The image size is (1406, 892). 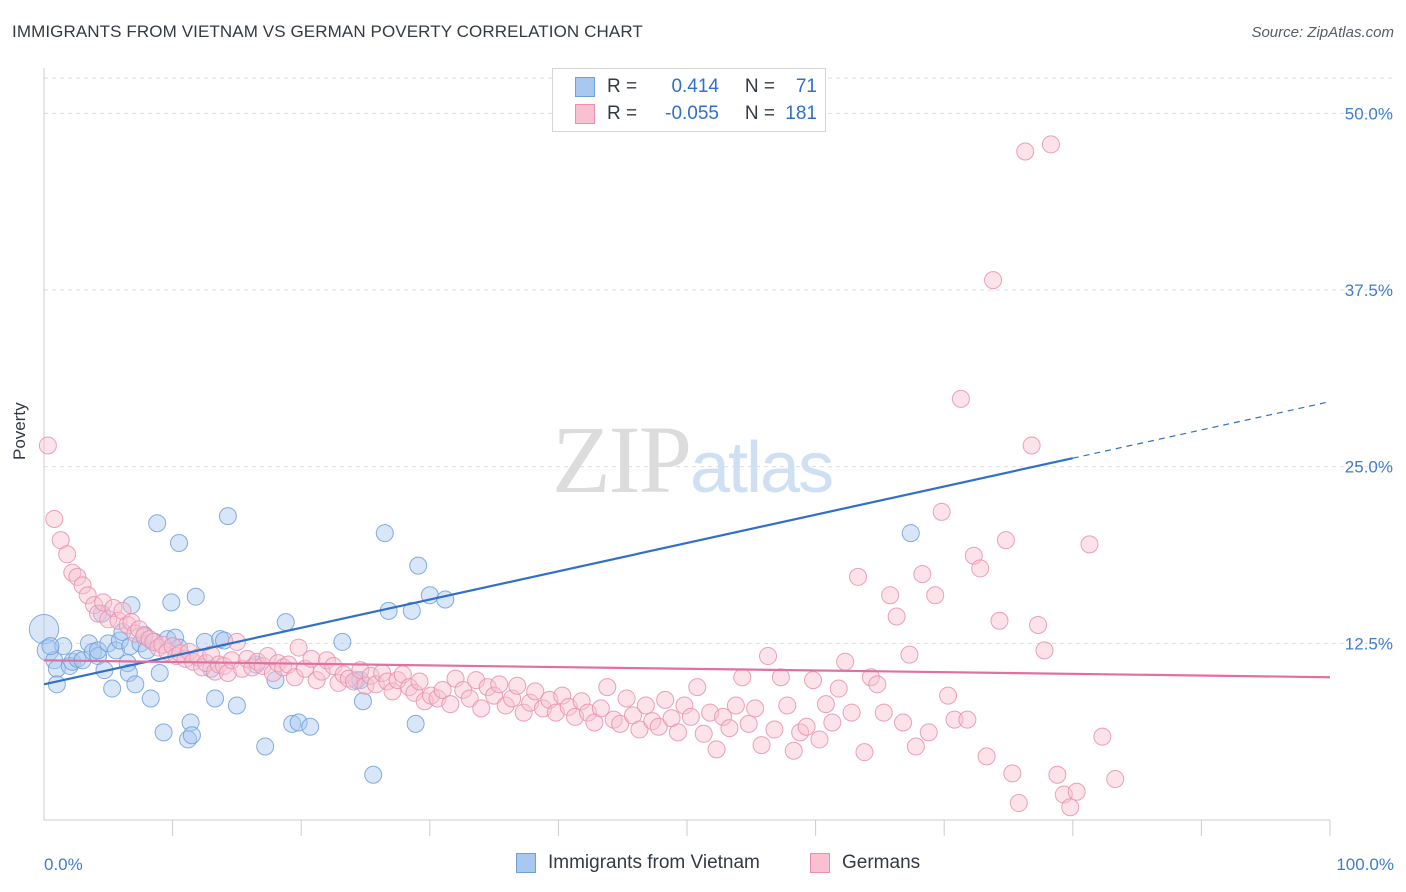 What do you see at coordinates (696, 87) in the screenshot?
I see `legend-row-vietnam: R = 0.414 N = 71` at bounding box center [696, 87].